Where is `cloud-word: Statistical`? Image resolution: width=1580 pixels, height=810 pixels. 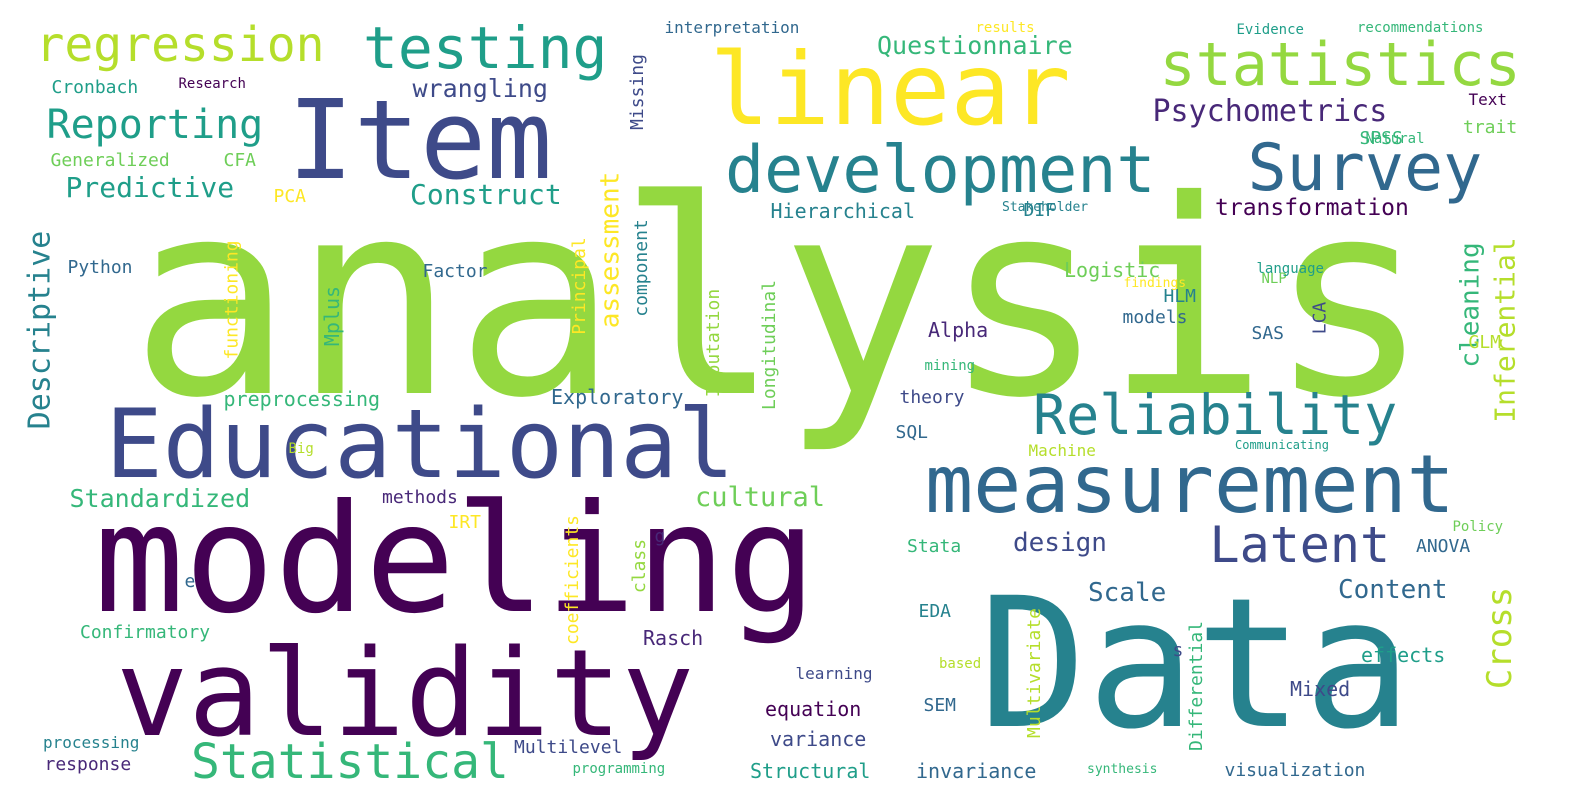 cloud-word: Statistical is located at coordinates (350, 762).